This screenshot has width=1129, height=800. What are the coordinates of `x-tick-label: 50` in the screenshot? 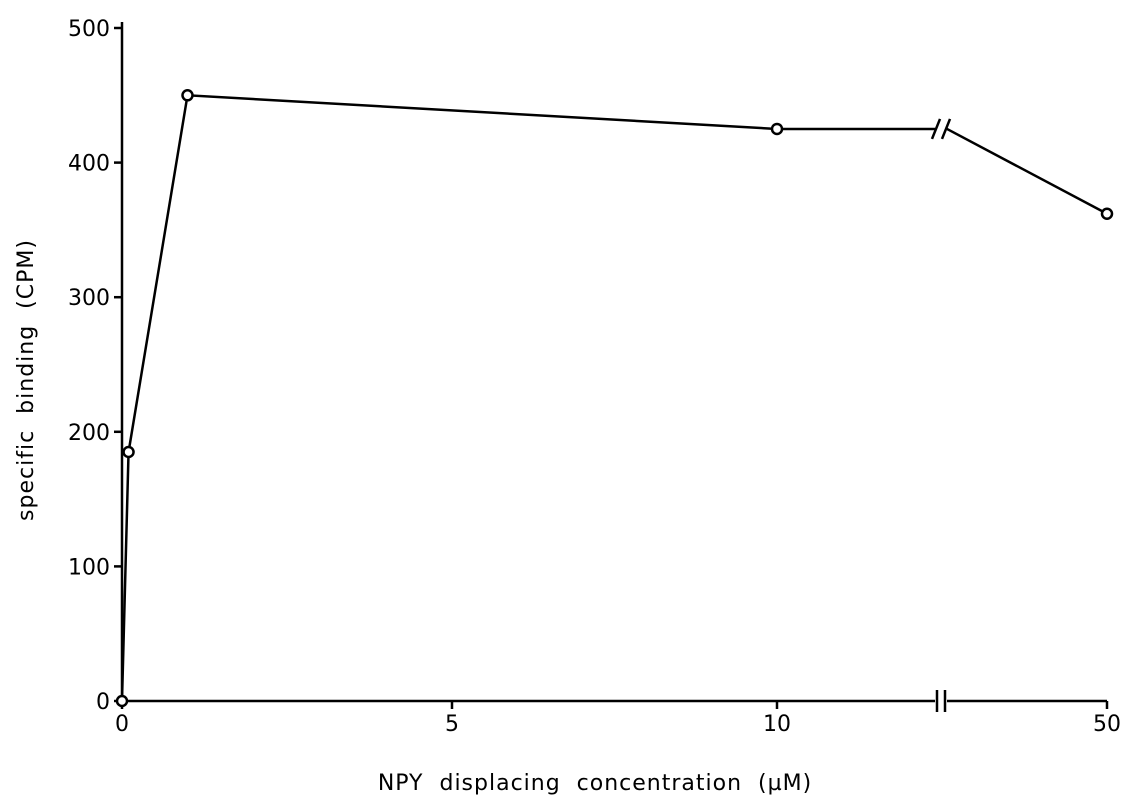 It's located at (1107, 724).